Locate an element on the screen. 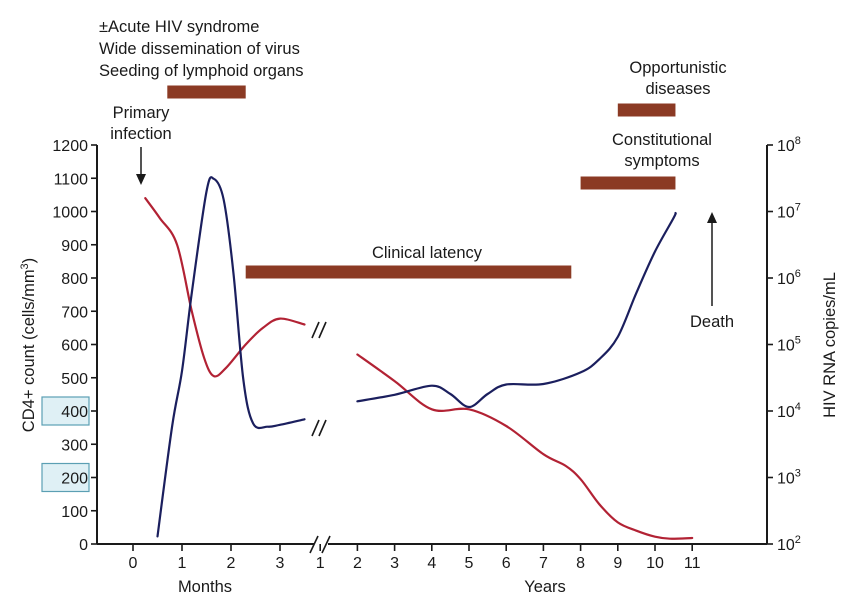 This screenshot has width=858, height=615. y-right-tick-label-7: 10⁷ is located at coordinates (789, 212).